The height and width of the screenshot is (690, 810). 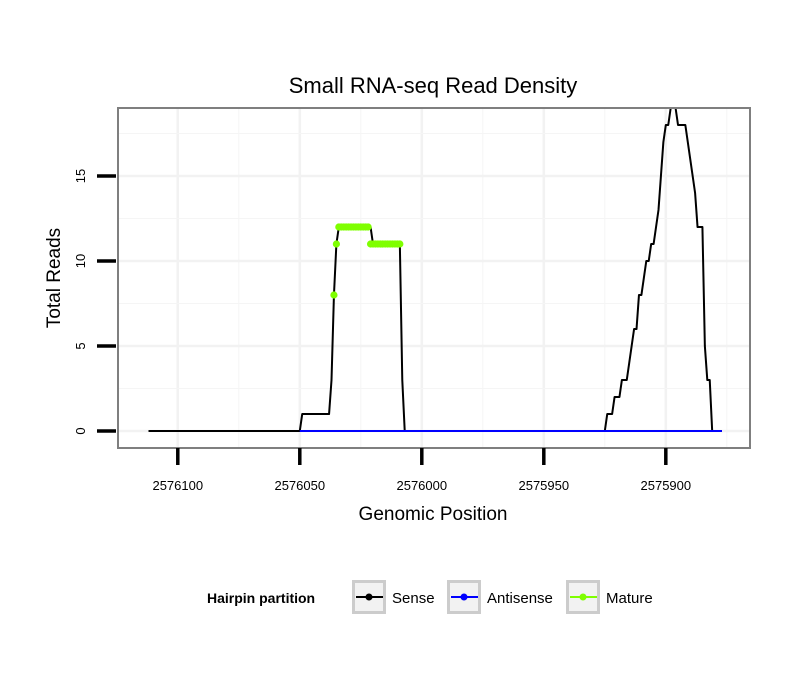 I want to click on mature-legend-marker, so click(x=583, y=597).